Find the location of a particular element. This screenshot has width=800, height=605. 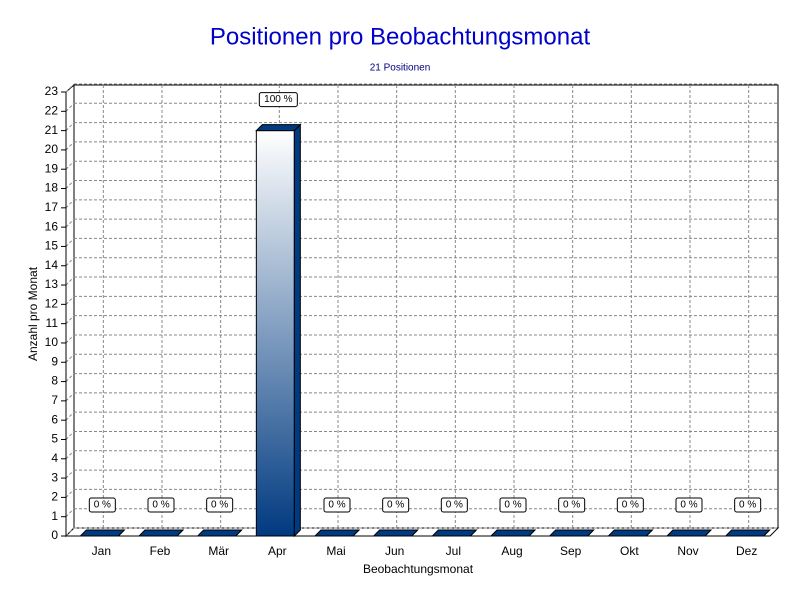

x-tick-label: Dez is located at coordinates (746, 551).